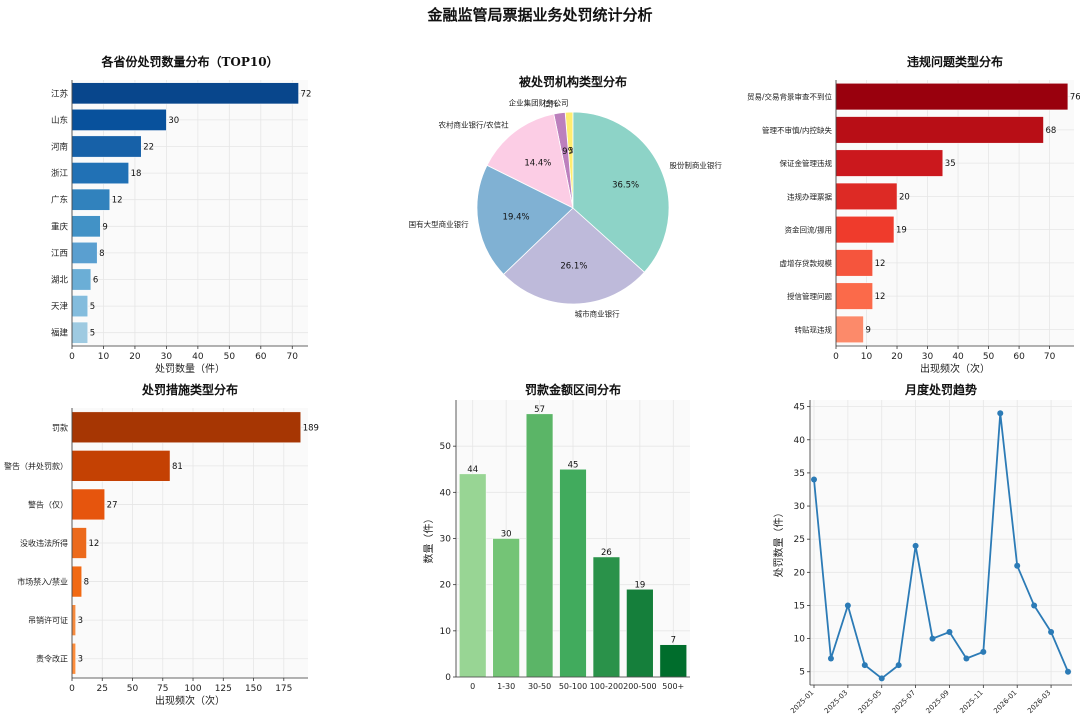  Describe the element at coordinates (539, 102) in the screenshot. I see `pie-category-label: 企业集团财务公司` at that location.